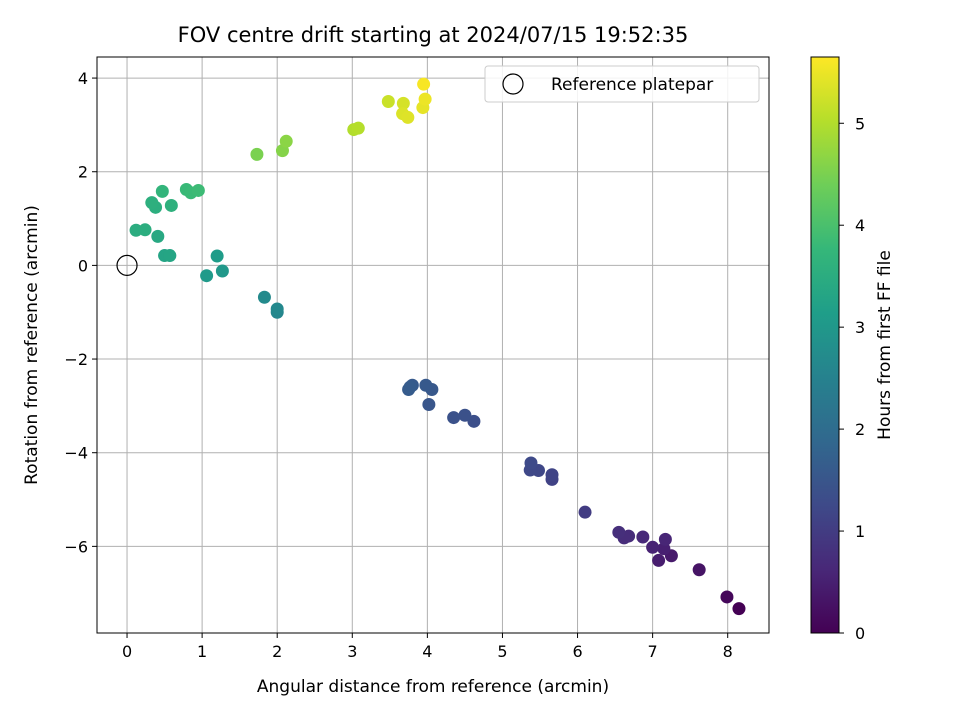 The image size is (960, 720). Describe the element at coordinates (83, 265) in the screenshot. I see `y-tick-label: 0` at that location.